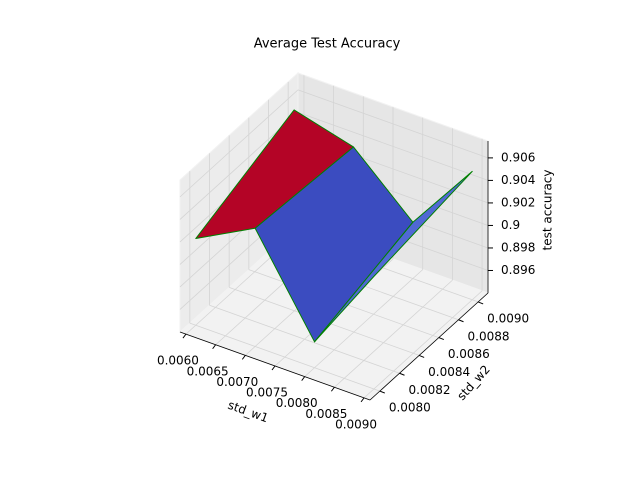 The image size is (640, 480). Describe the element at coordinates (267, 393) in the screenshot. I see `x-tick-label: 0.0075` at that location.